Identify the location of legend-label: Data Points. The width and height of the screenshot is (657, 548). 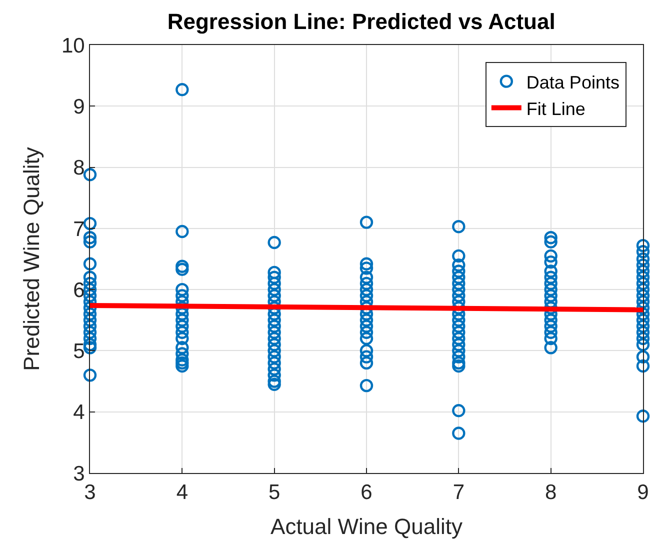
(573, 82).